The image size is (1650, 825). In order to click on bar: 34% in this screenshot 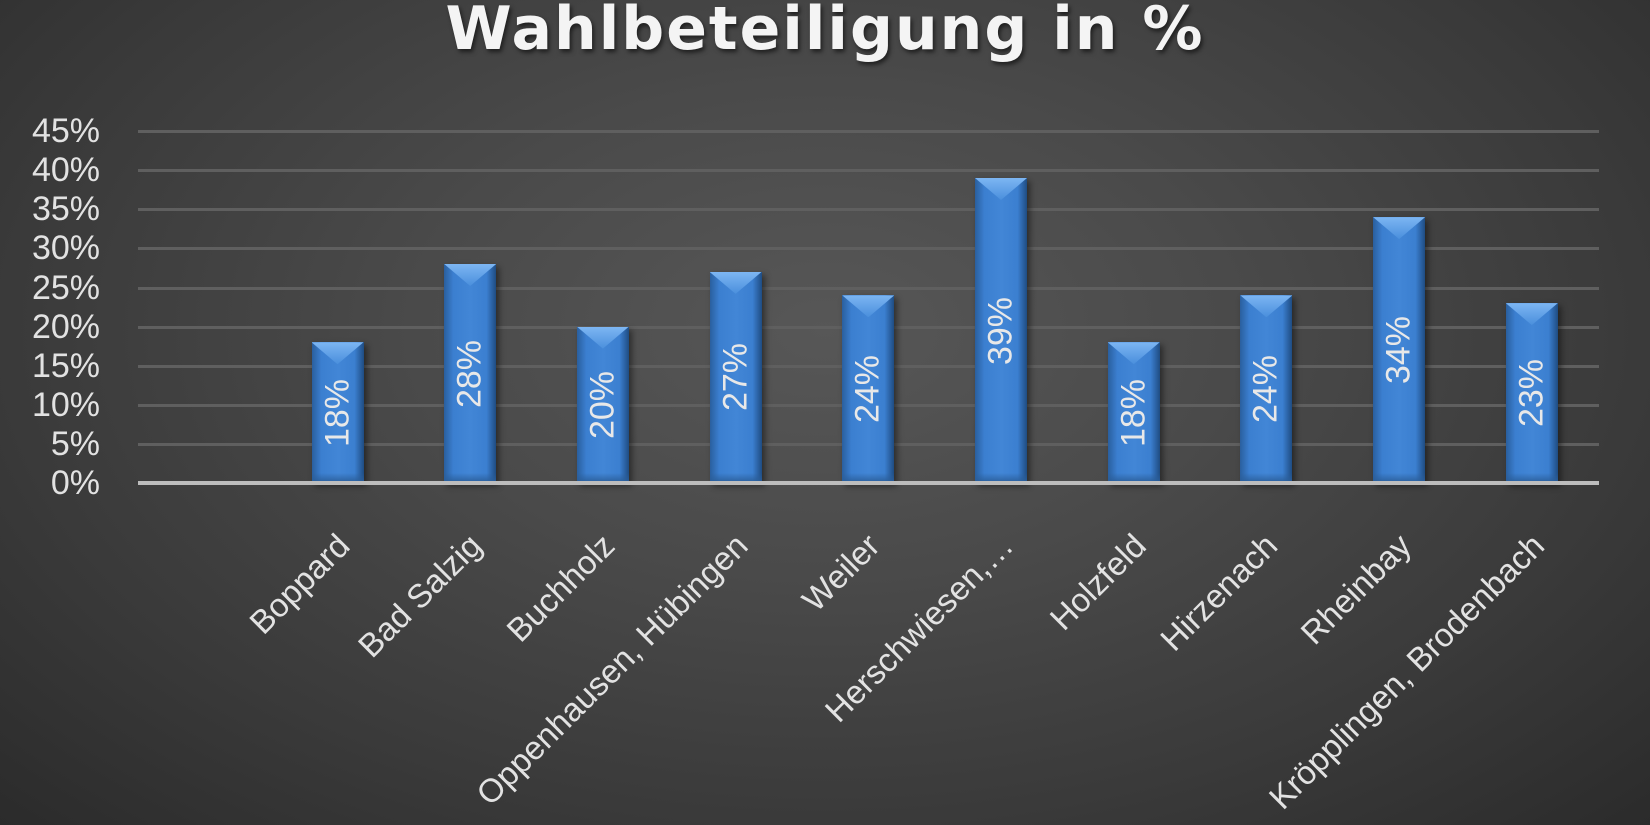, I will do `click(1399, 350)`.